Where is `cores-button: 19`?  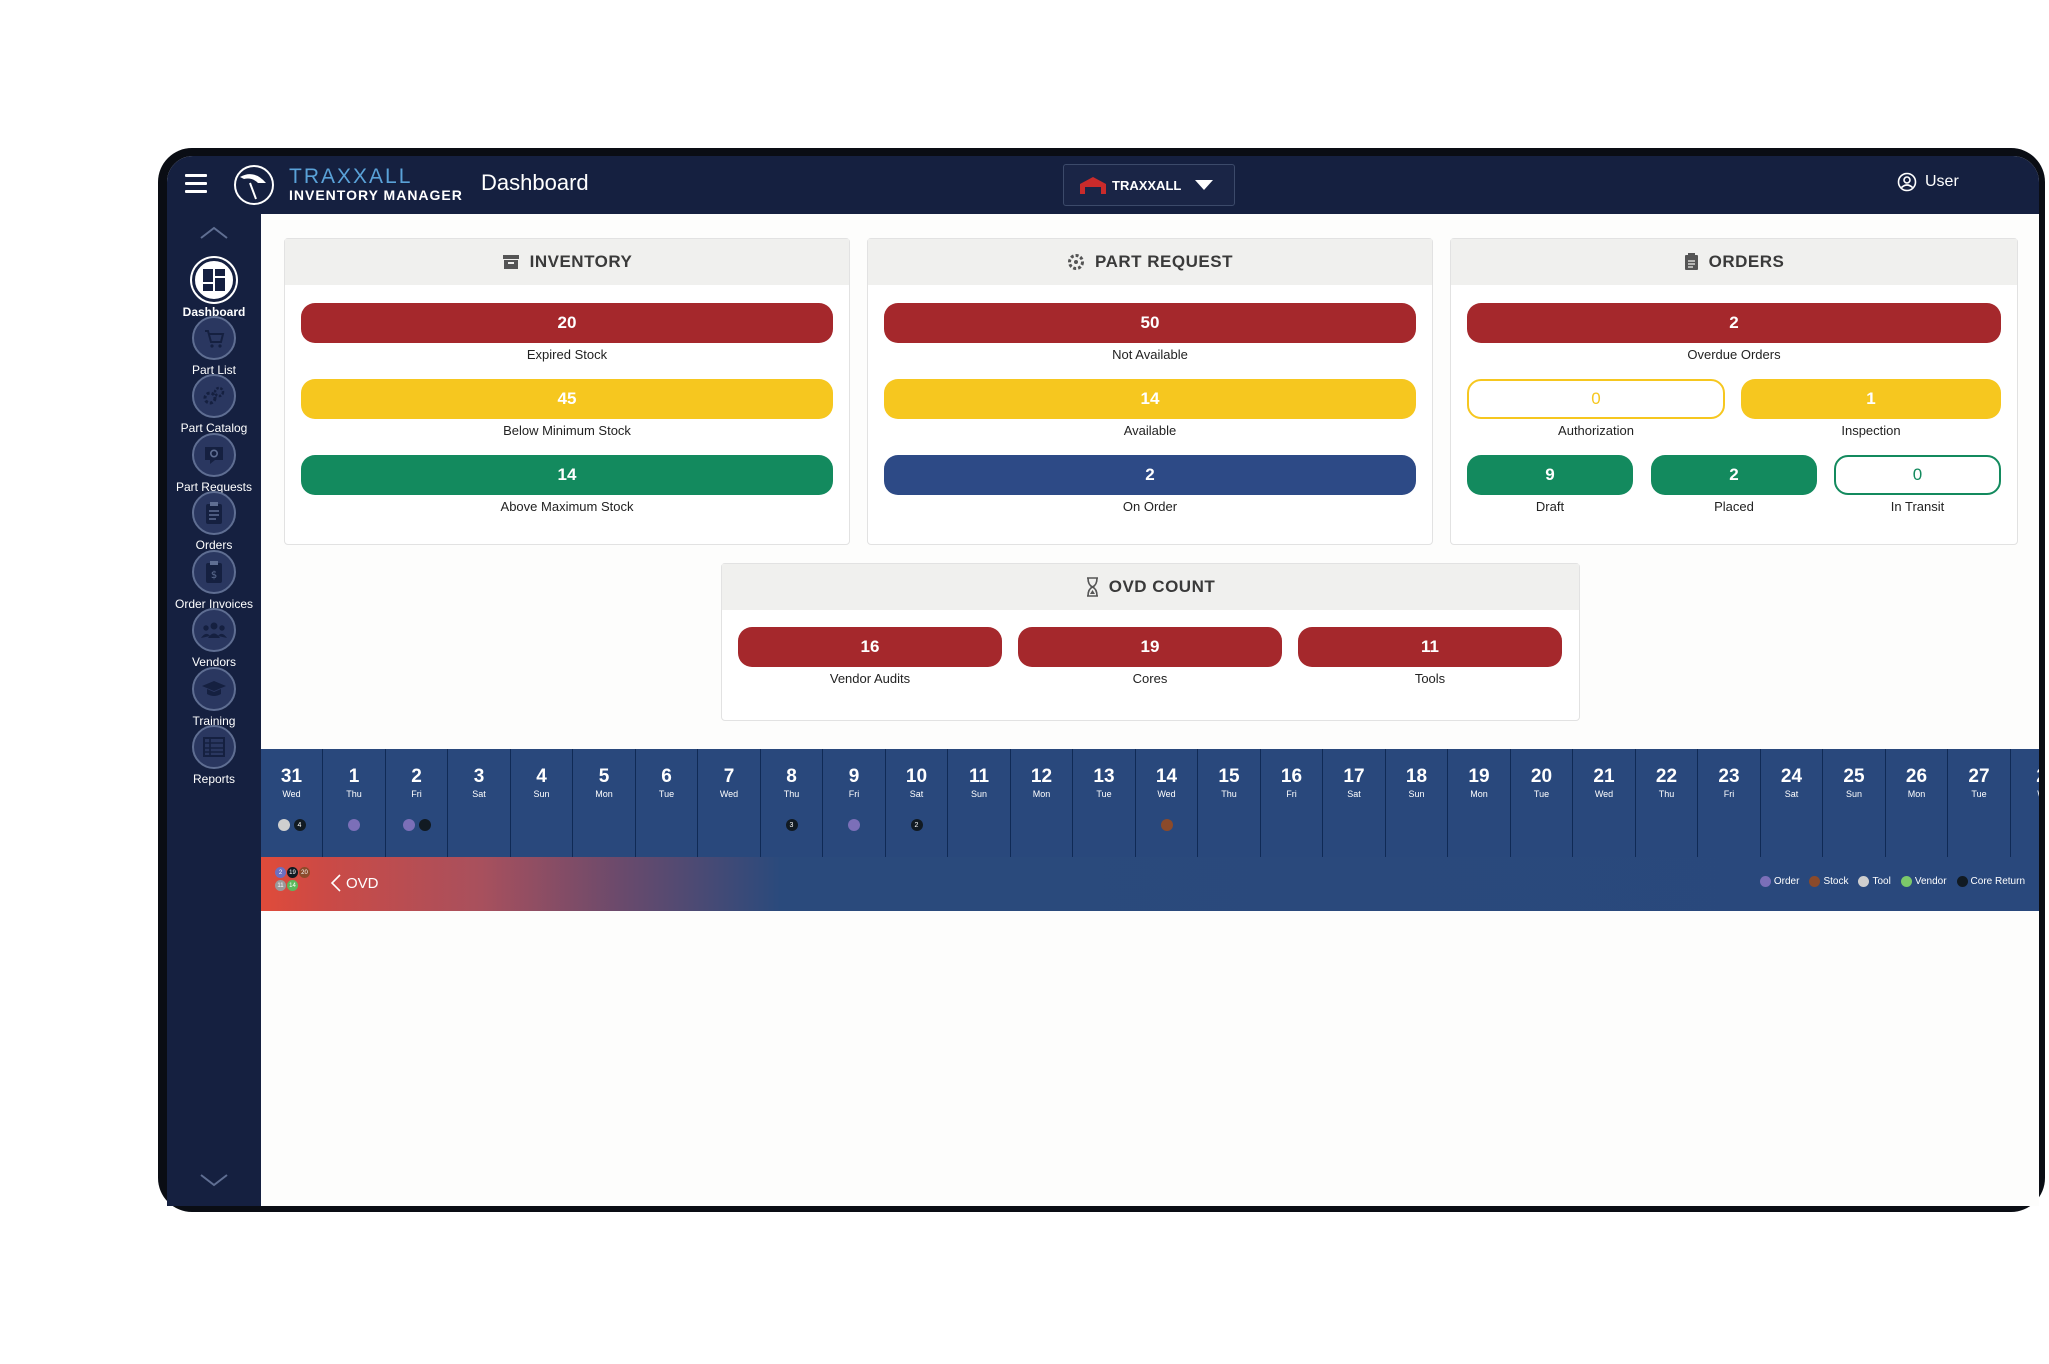 cores-button: 19 is located at coordinates (1150, 647).